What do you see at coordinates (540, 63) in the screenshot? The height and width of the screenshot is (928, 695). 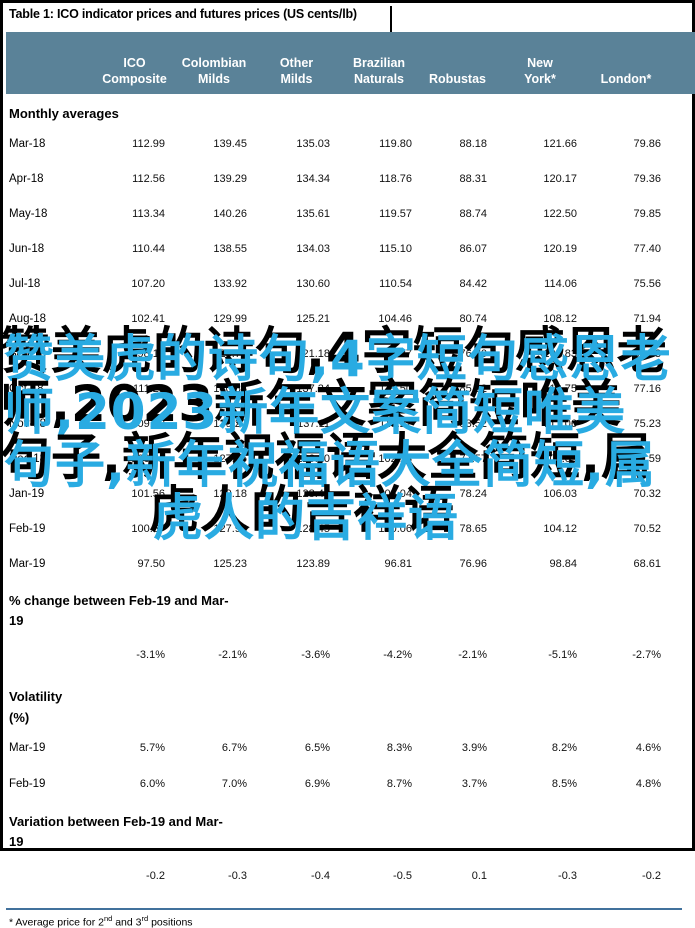 I see `header-new-york: New York*` at bounding box center [540, 63].